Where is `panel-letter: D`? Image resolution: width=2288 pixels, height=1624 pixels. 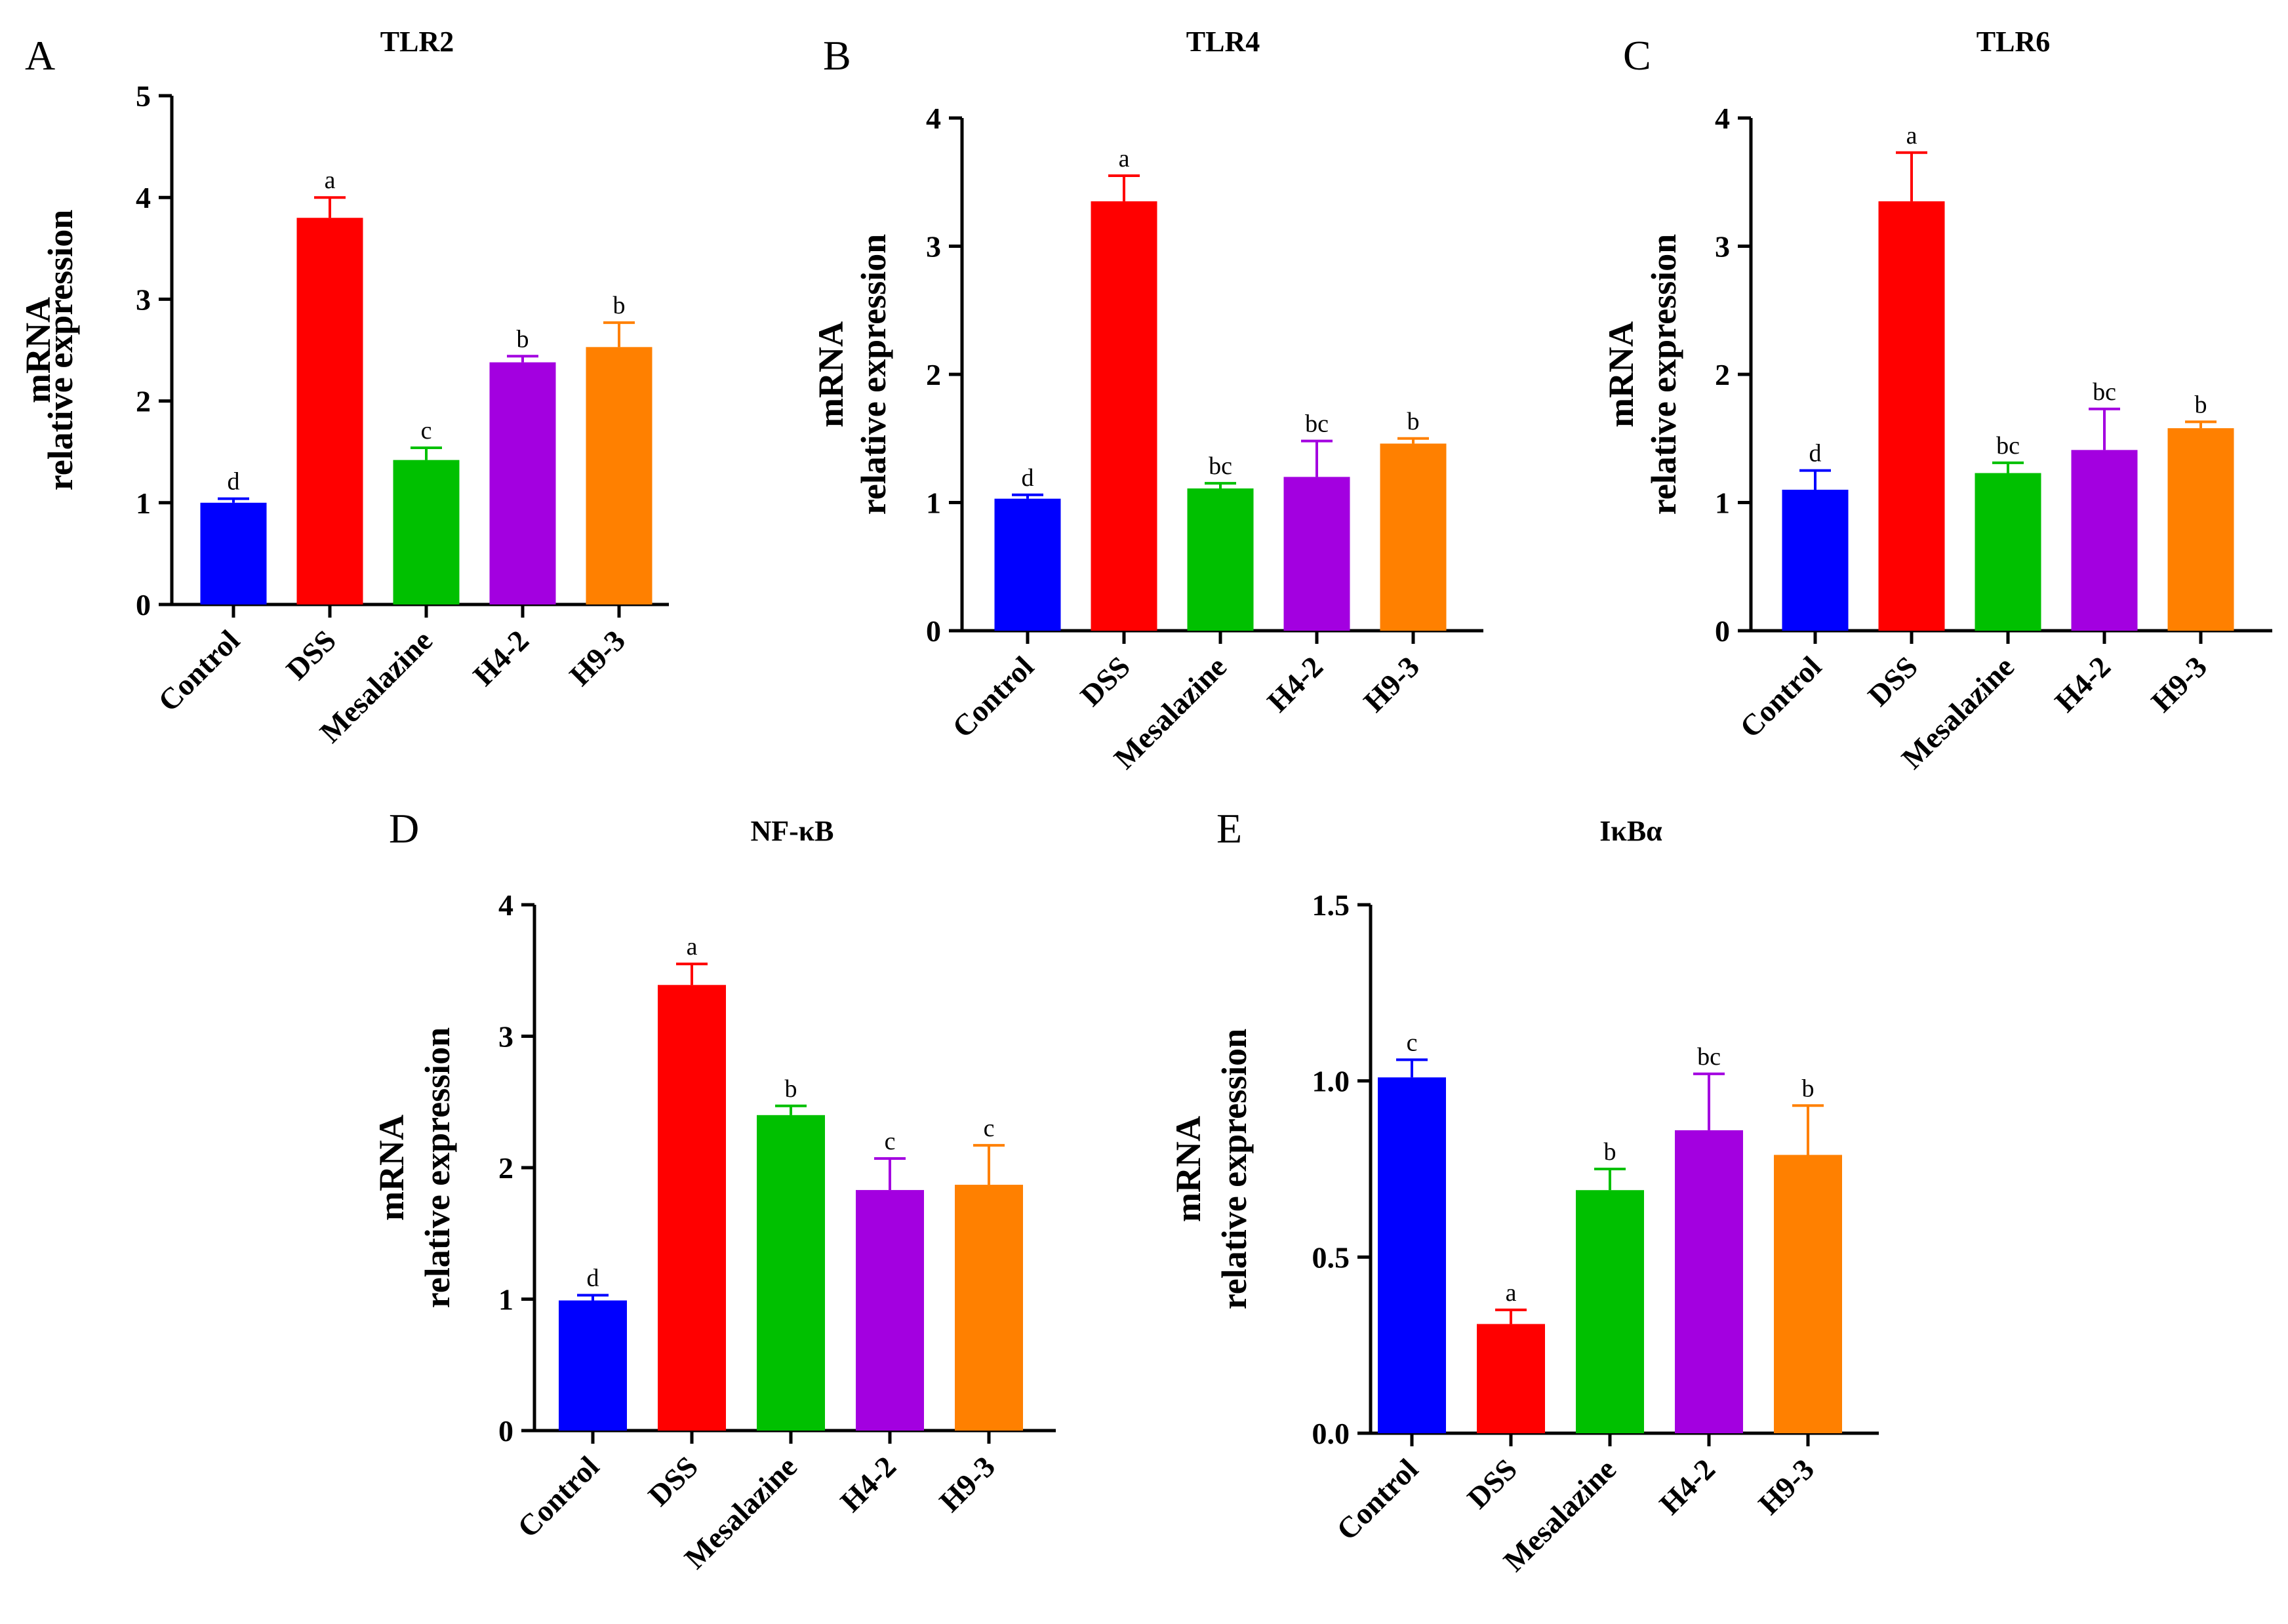
panel-letter: D is located at coordinates (404, 829).